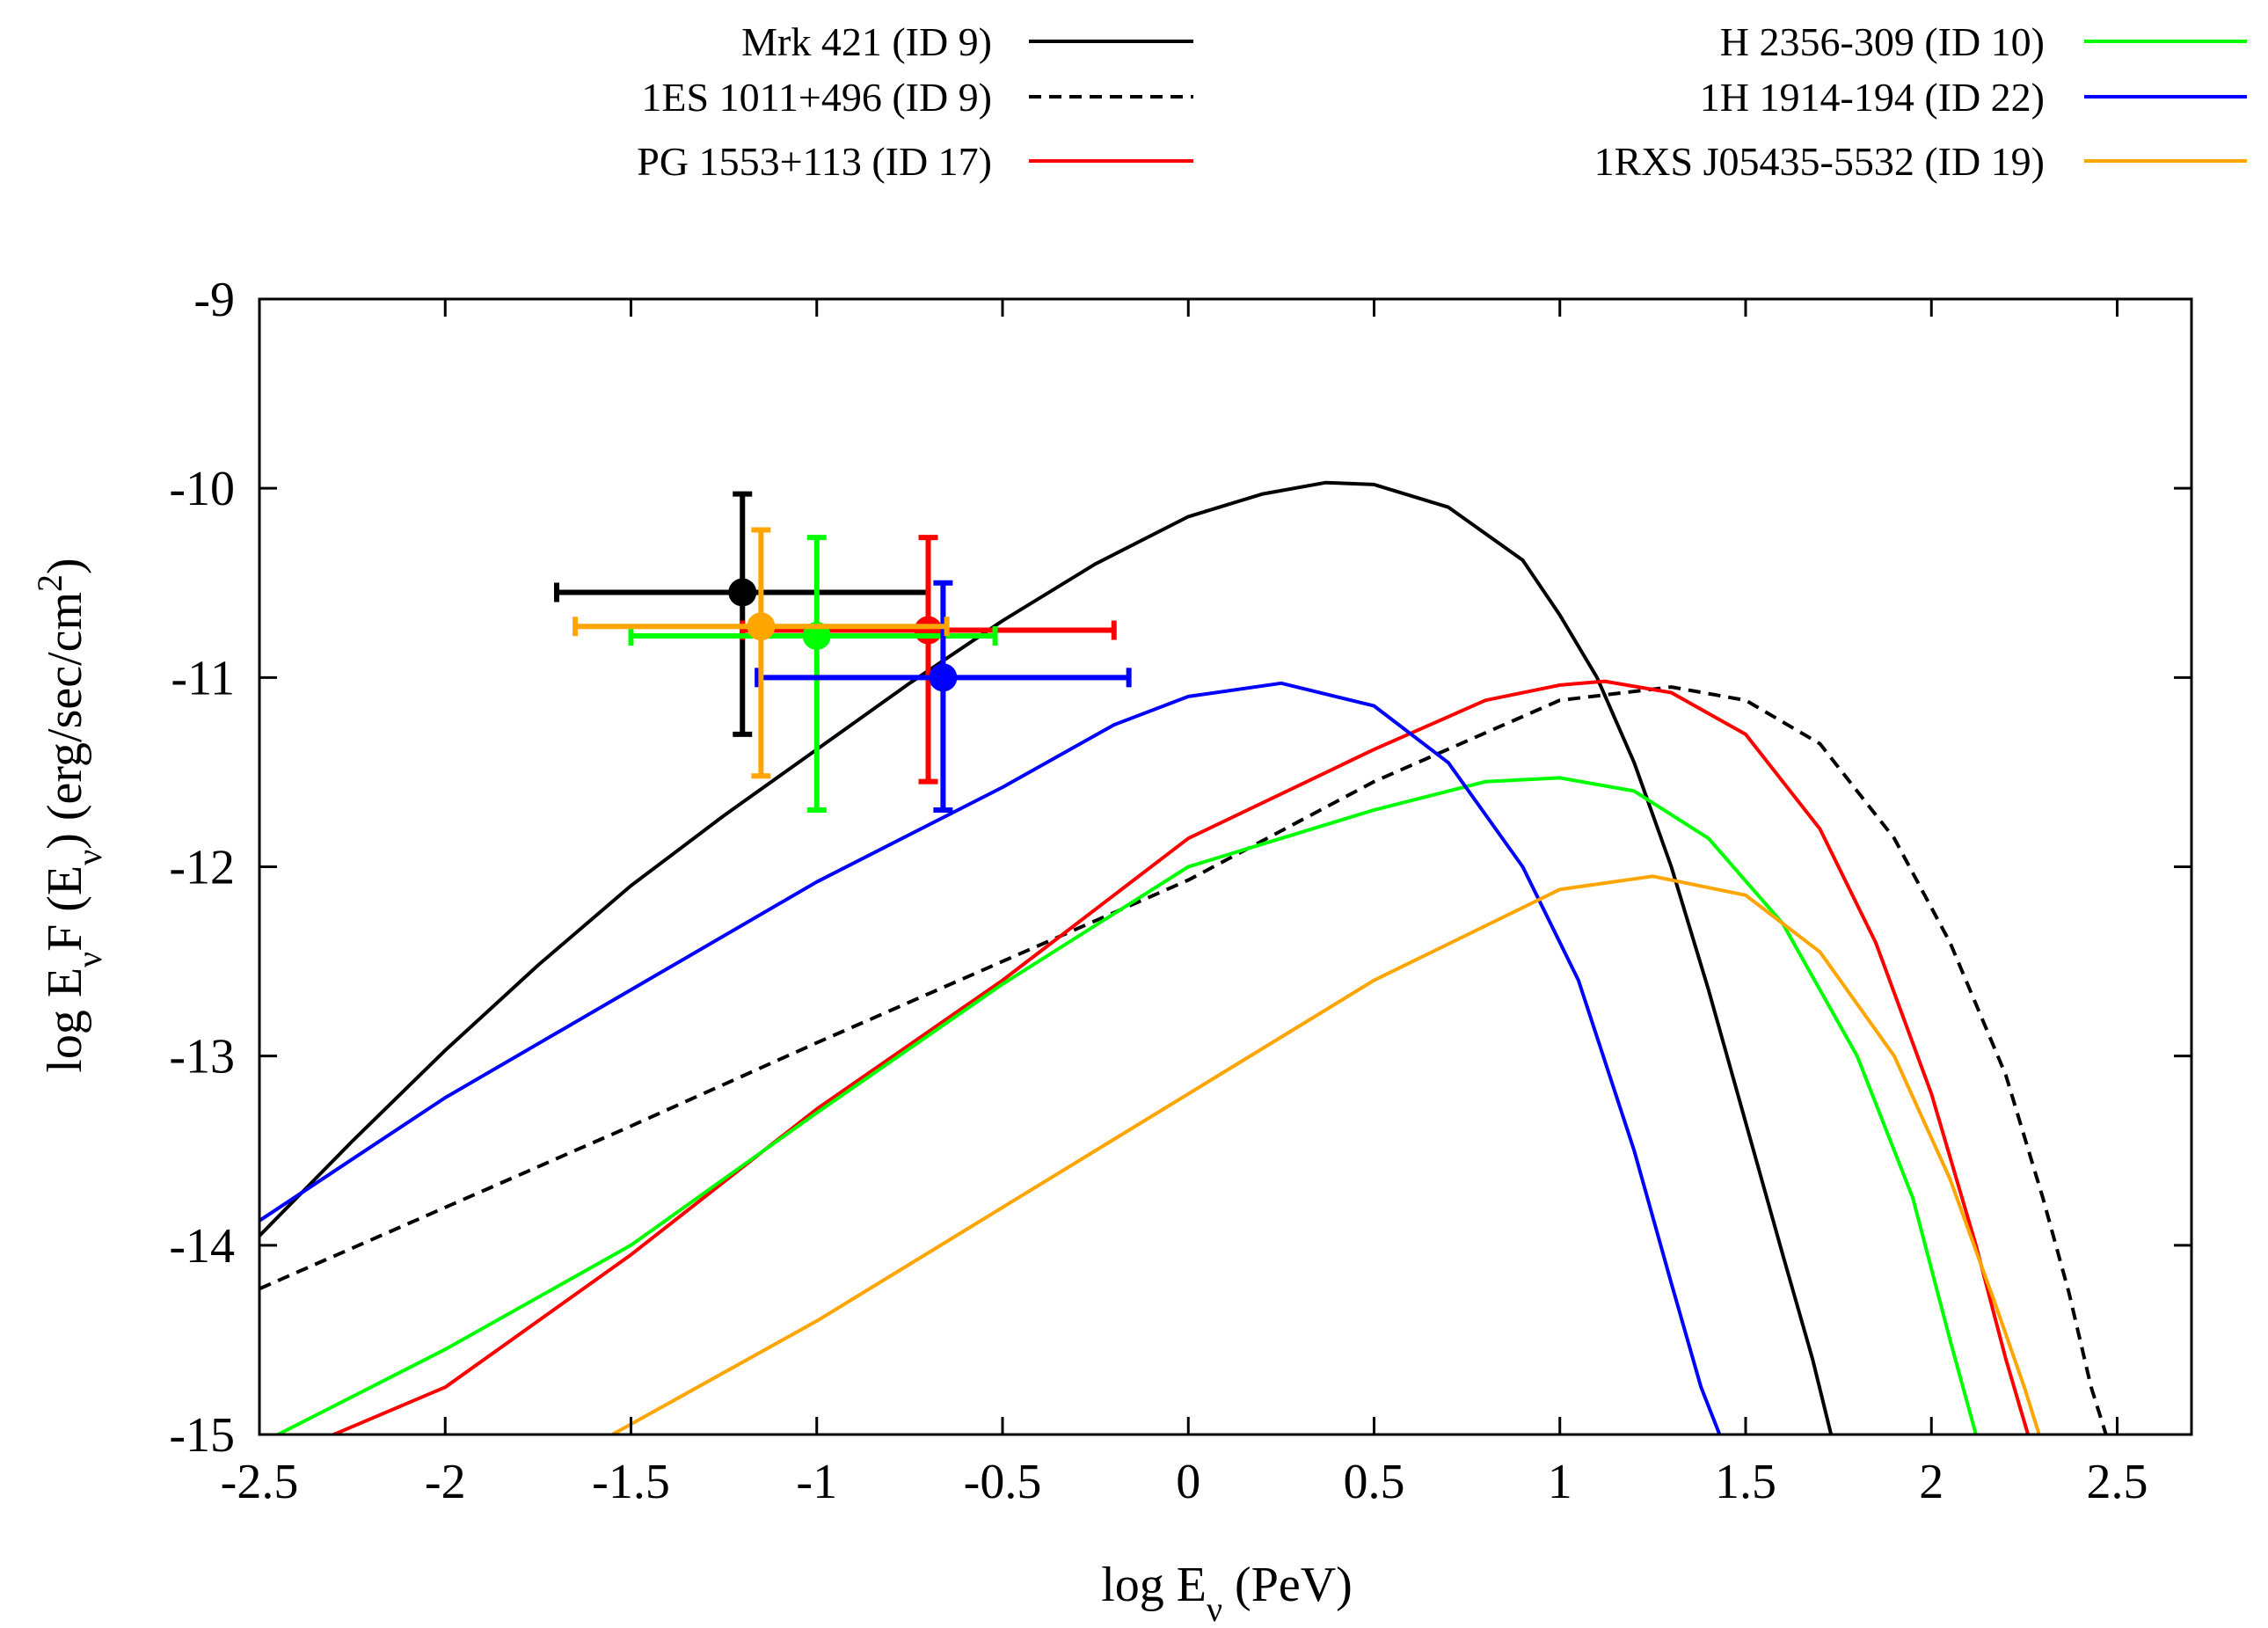  I want to click on y-tick-label: -15, so click(202, 1436).